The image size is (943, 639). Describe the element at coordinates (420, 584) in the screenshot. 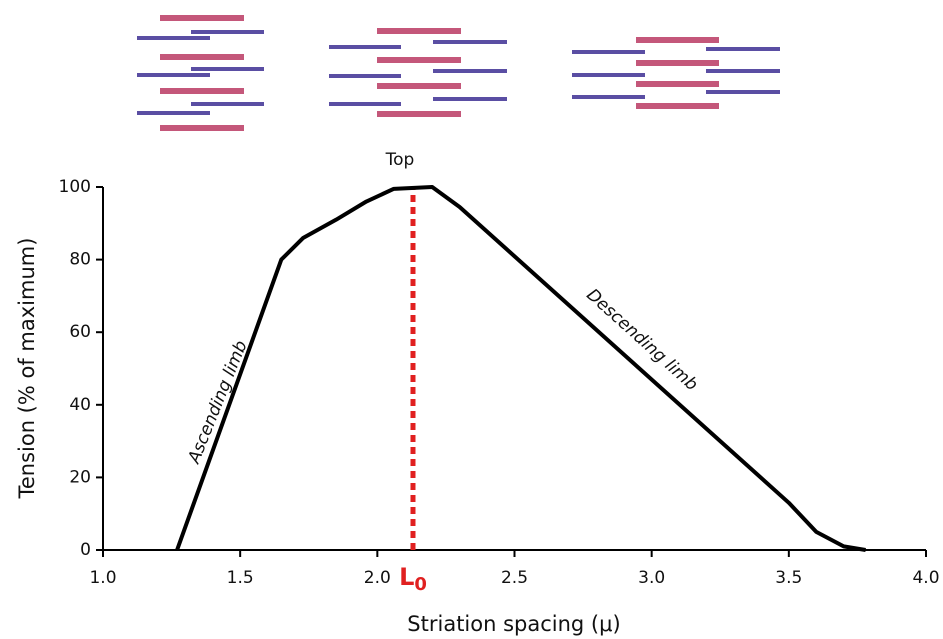

I see `reference-label-sub: 0` at that location.